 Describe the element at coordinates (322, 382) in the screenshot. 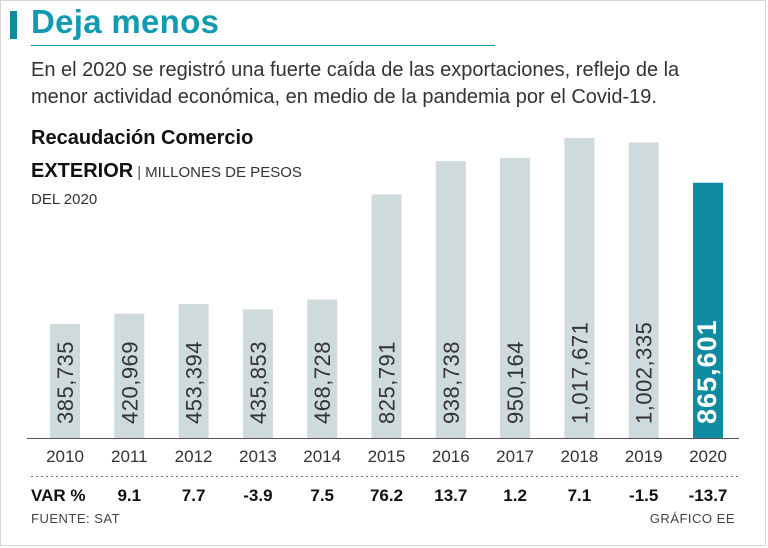

I see `value-label-2014: 468,728` at that location.